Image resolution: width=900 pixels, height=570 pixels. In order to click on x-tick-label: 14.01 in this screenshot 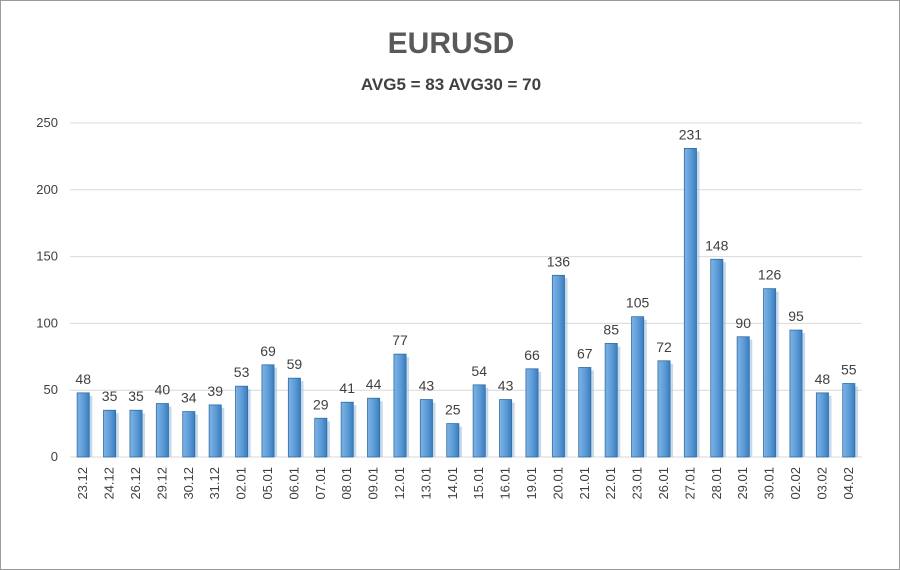, I will do `click(452, 483)`.